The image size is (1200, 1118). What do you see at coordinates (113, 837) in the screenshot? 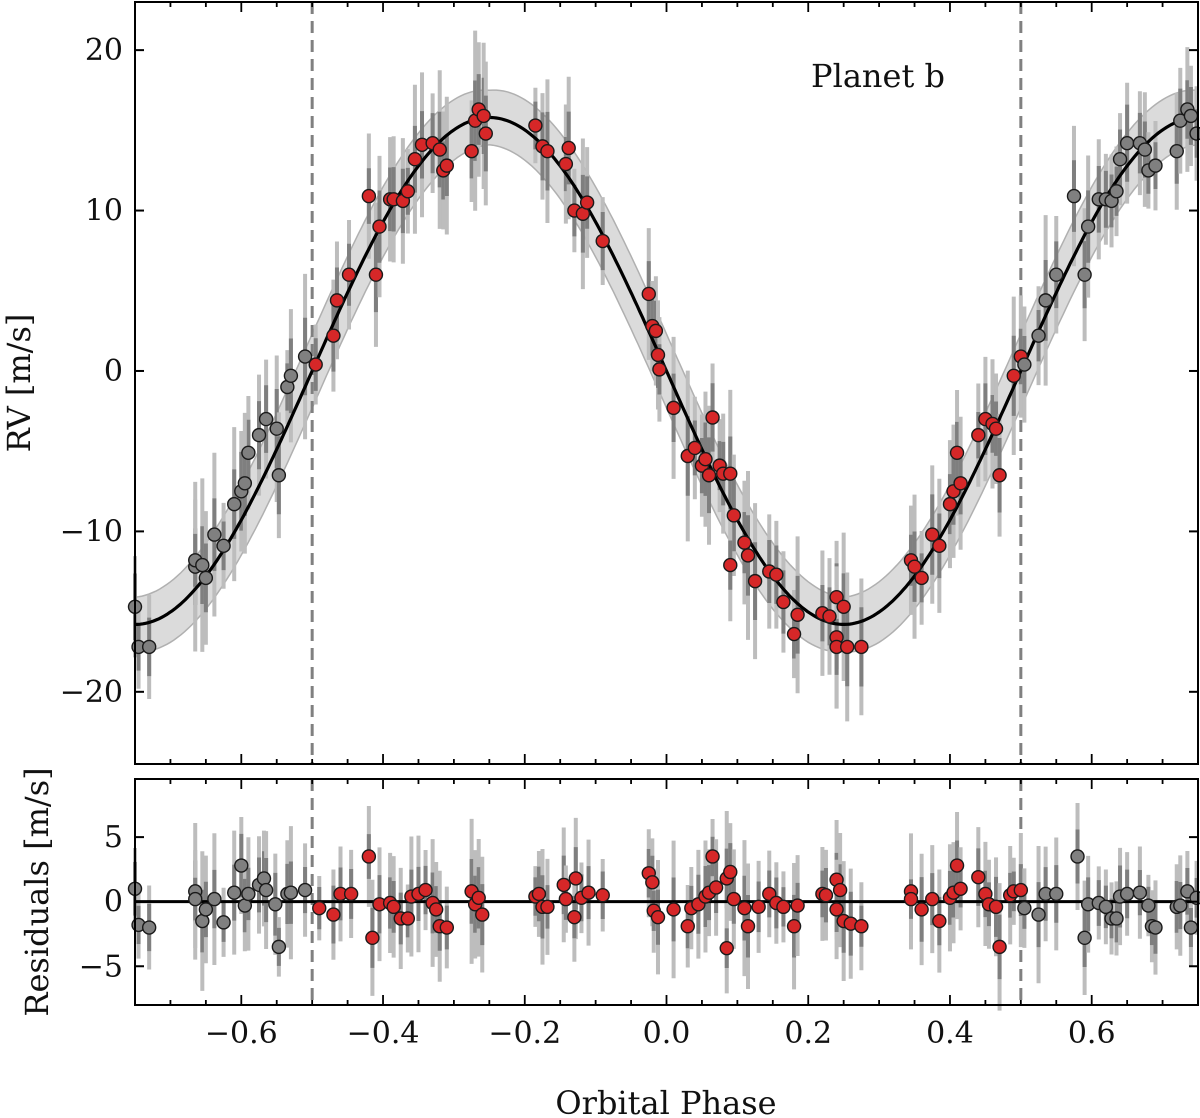
I see `y-tick-label: 5` at bounding box center [113, 837].